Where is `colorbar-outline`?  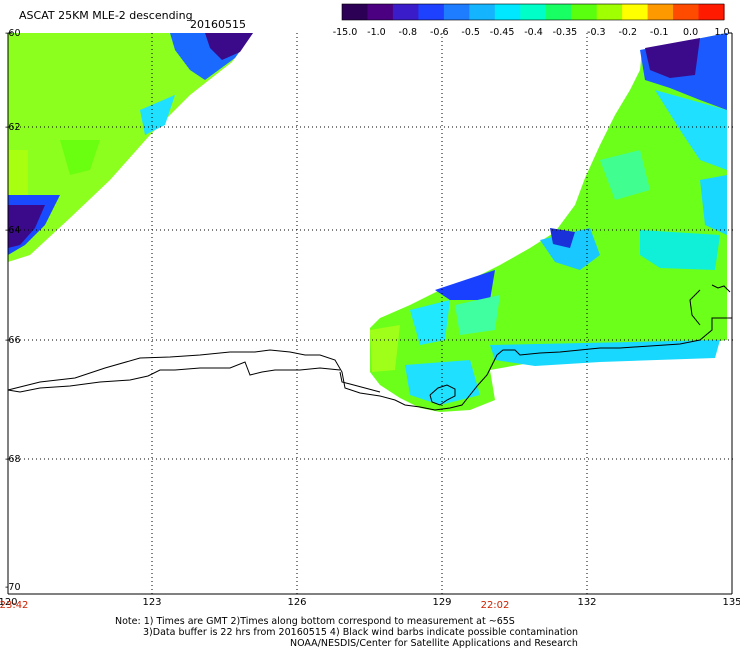 colorbar-outline is located at coordinates (533, 12).